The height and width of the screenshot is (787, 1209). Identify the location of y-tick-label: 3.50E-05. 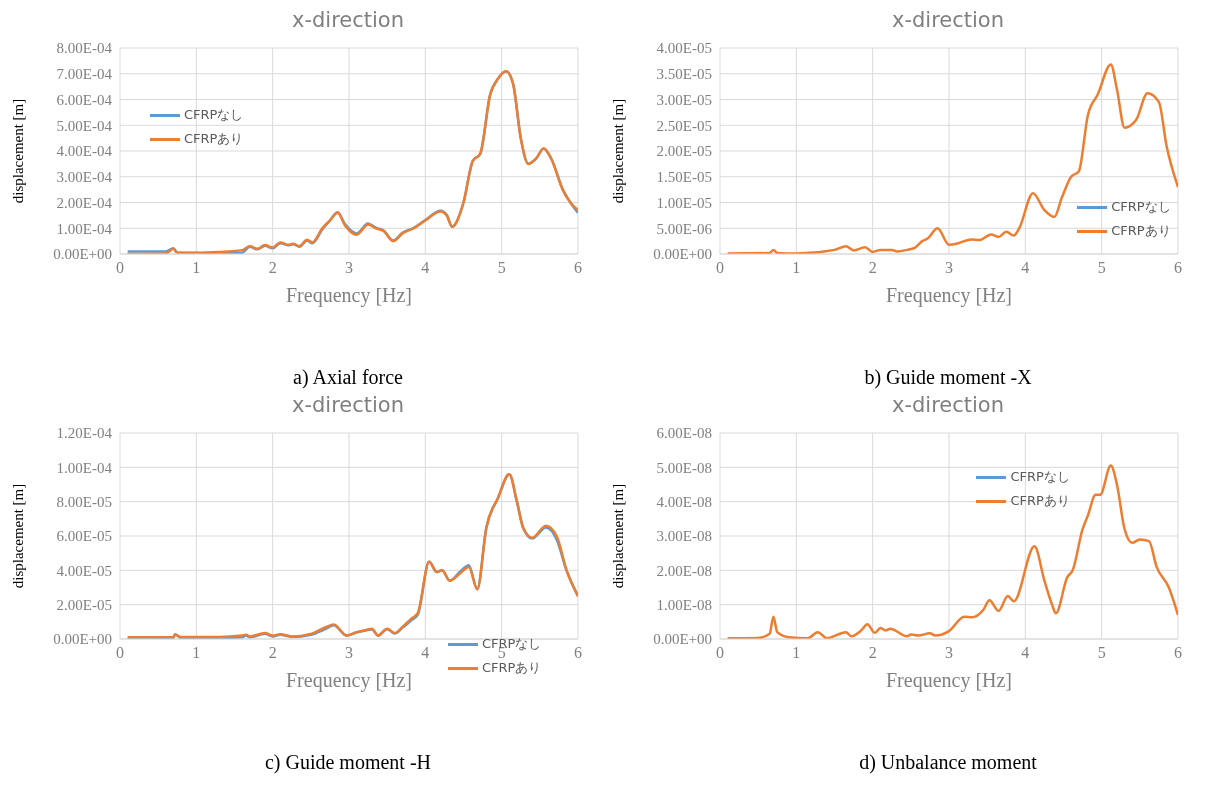
(684, 74).